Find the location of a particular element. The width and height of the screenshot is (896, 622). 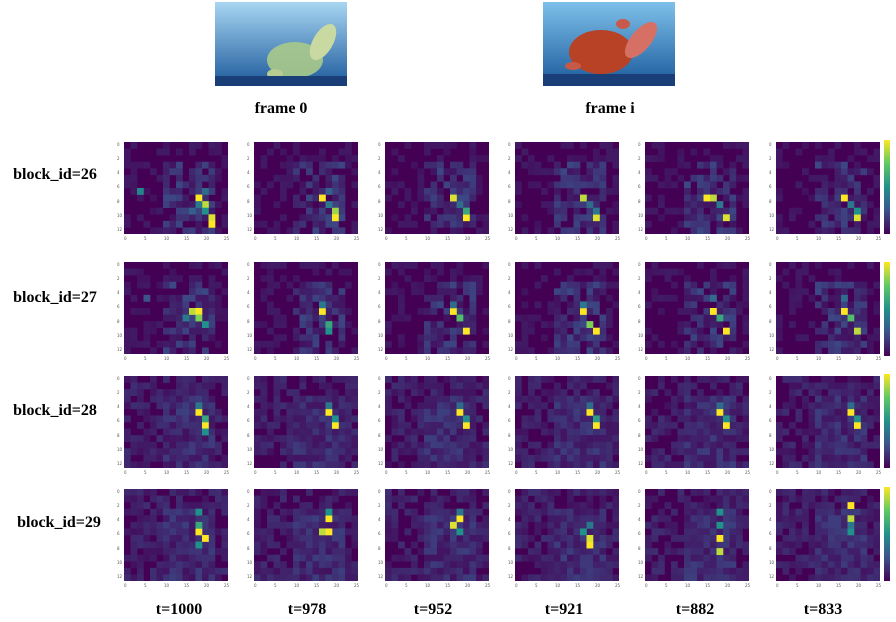

heatmap-cells is located at coordinates (176, 188).